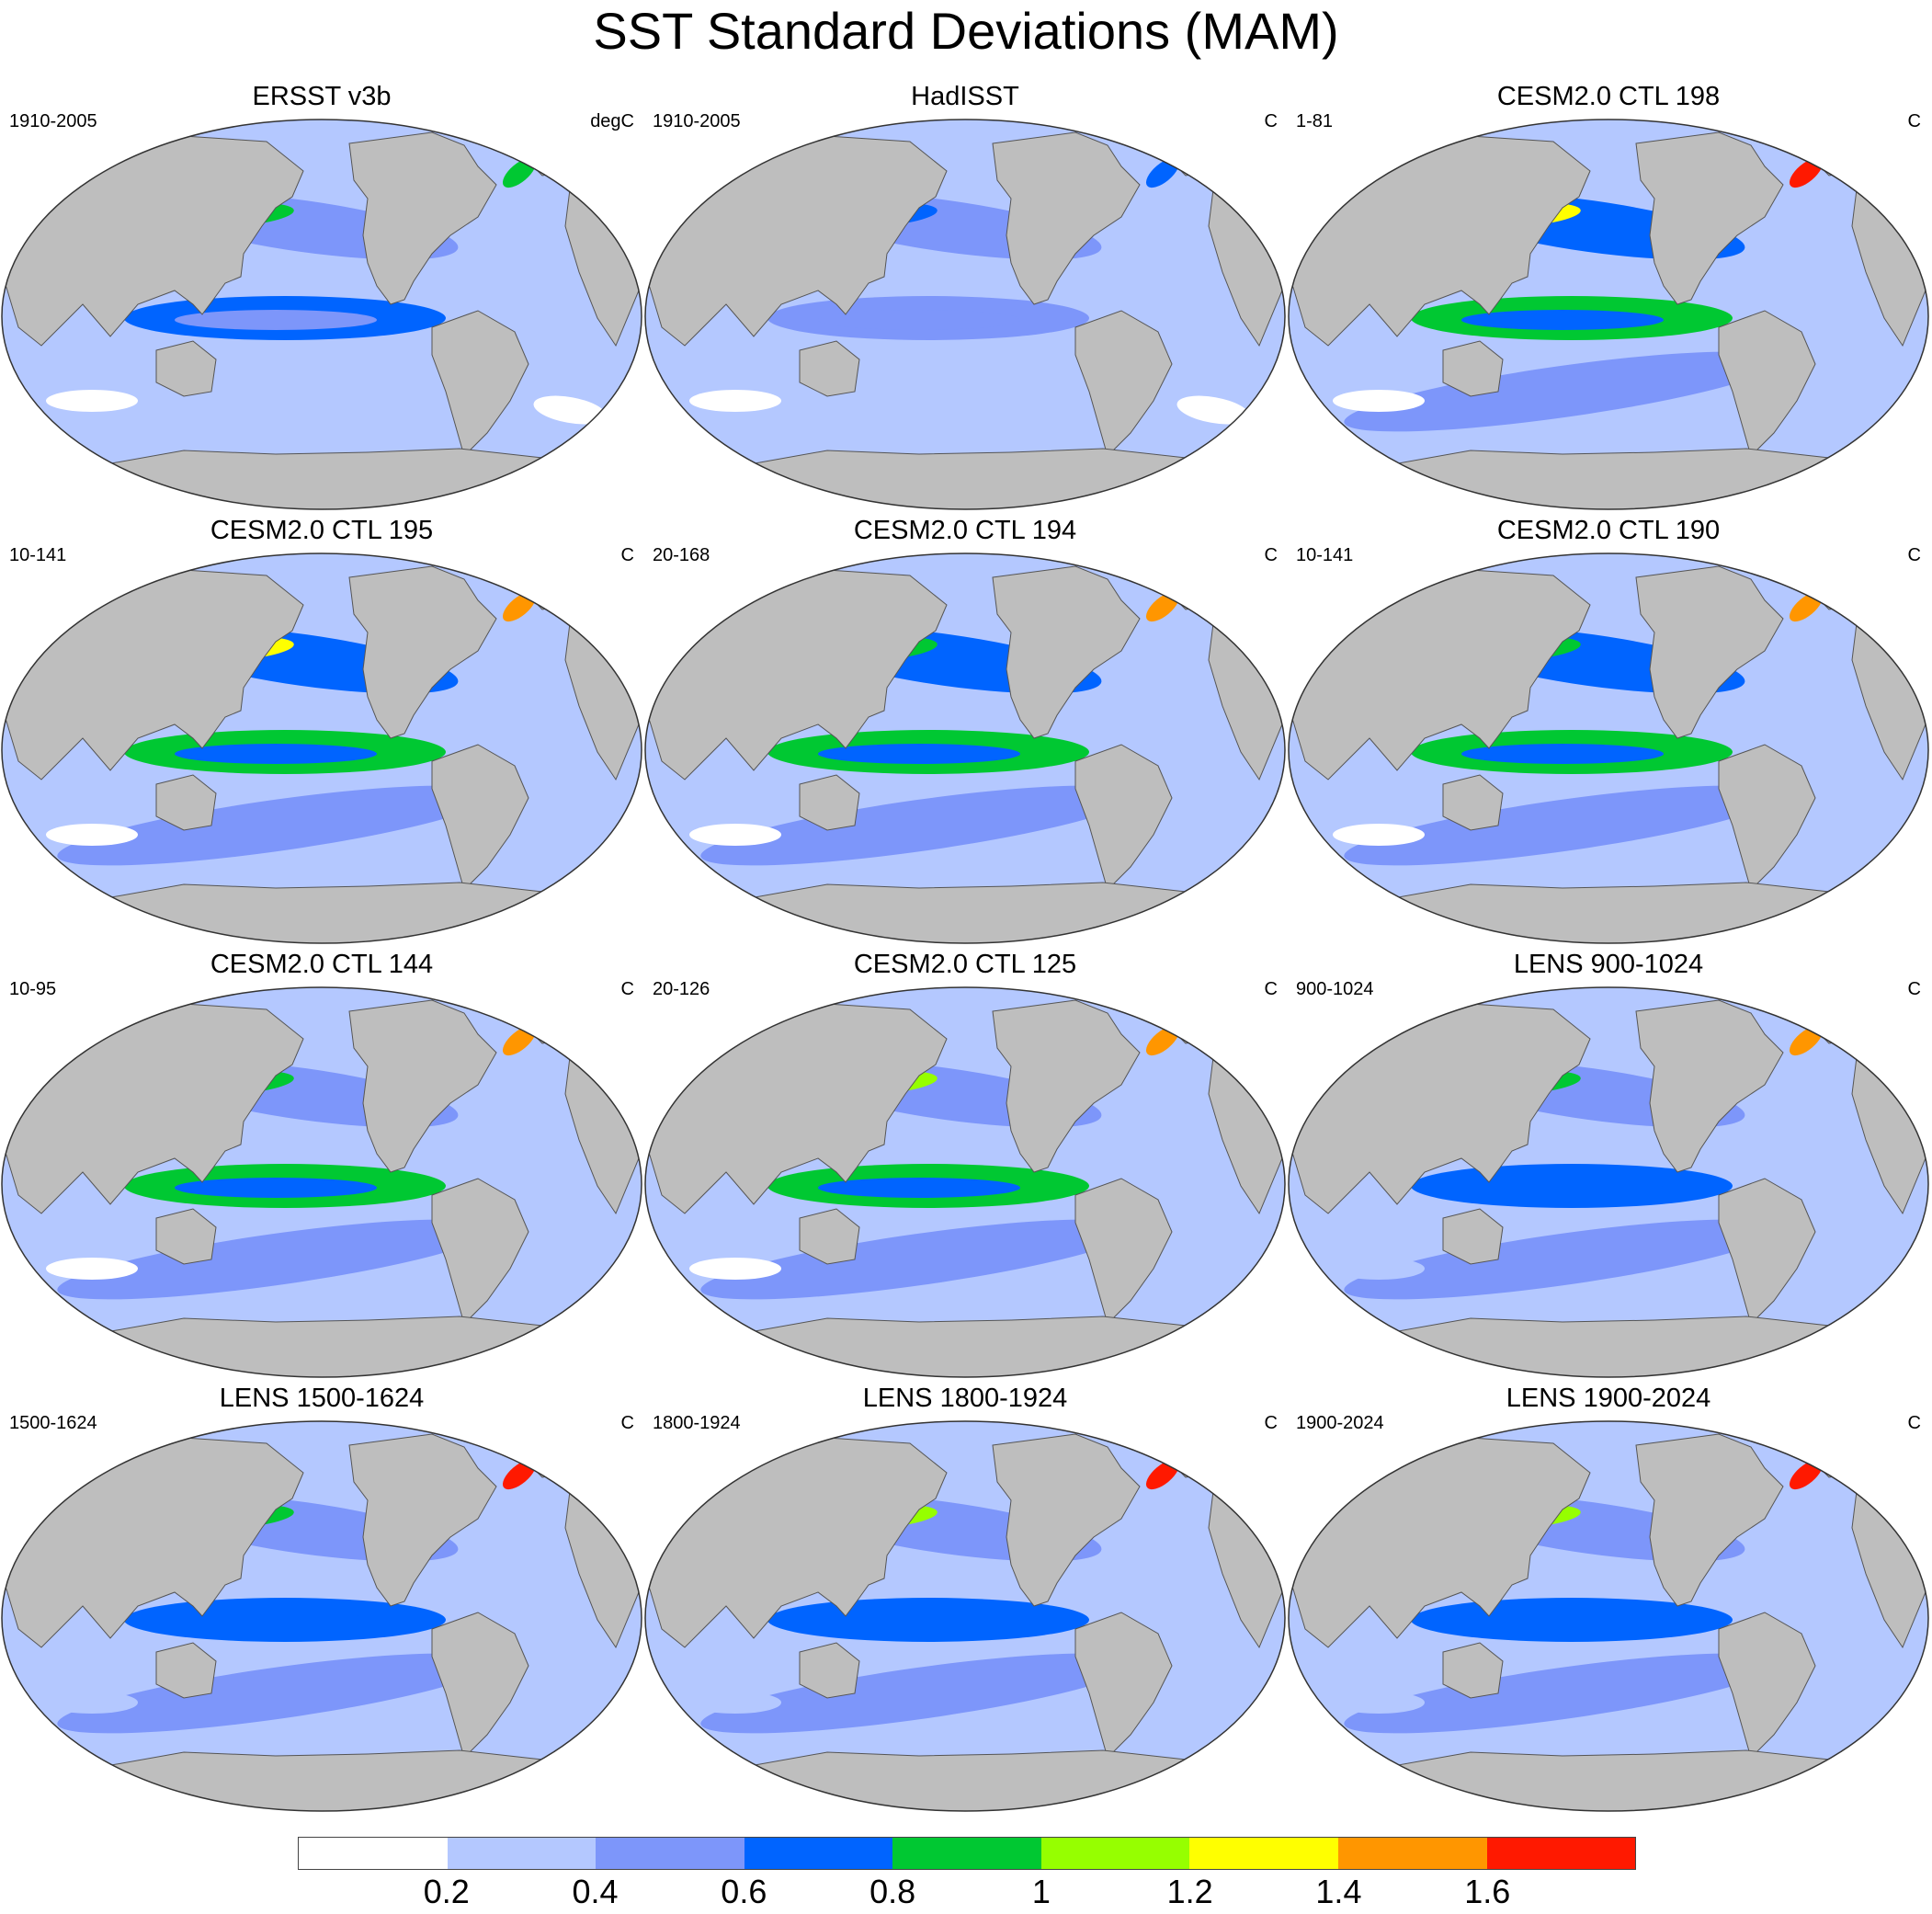 Image resolution: width=1932 pixels, height=1914 pixels. What do you see at coordinates (322, 530) in the screenshot?
I see `panel-title: CESM2.0 CTL 195` at bounding box center [322, 530].